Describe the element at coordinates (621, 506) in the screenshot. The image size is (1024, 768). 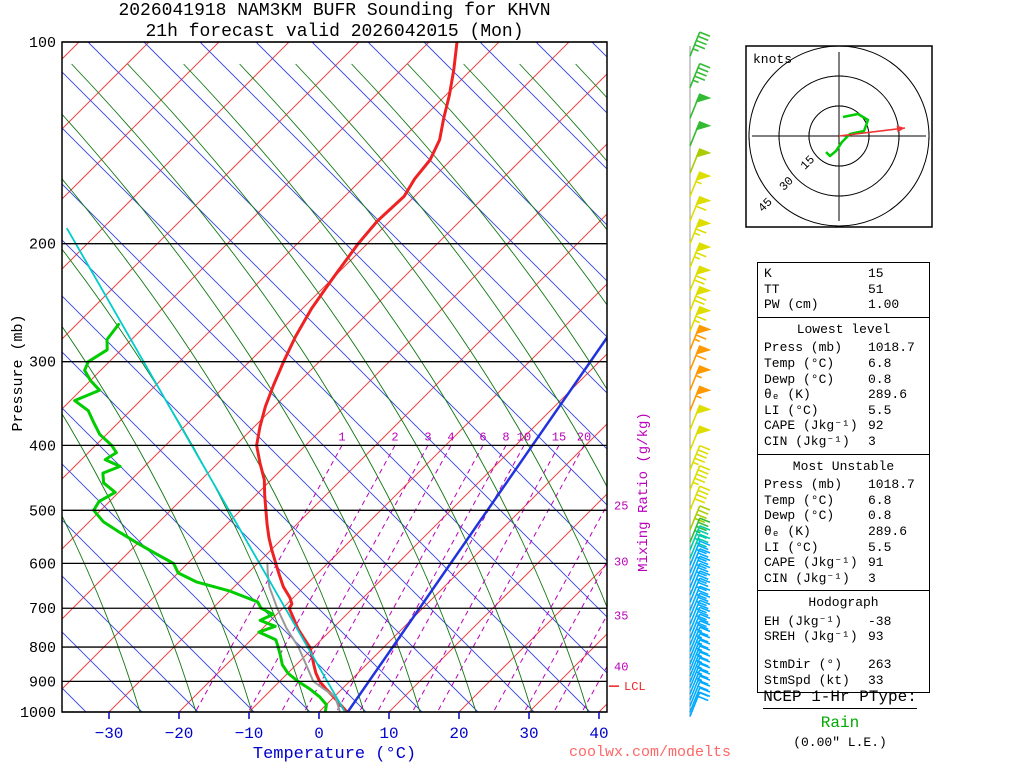
I see `mixing-ratio-label: 25` at that location.